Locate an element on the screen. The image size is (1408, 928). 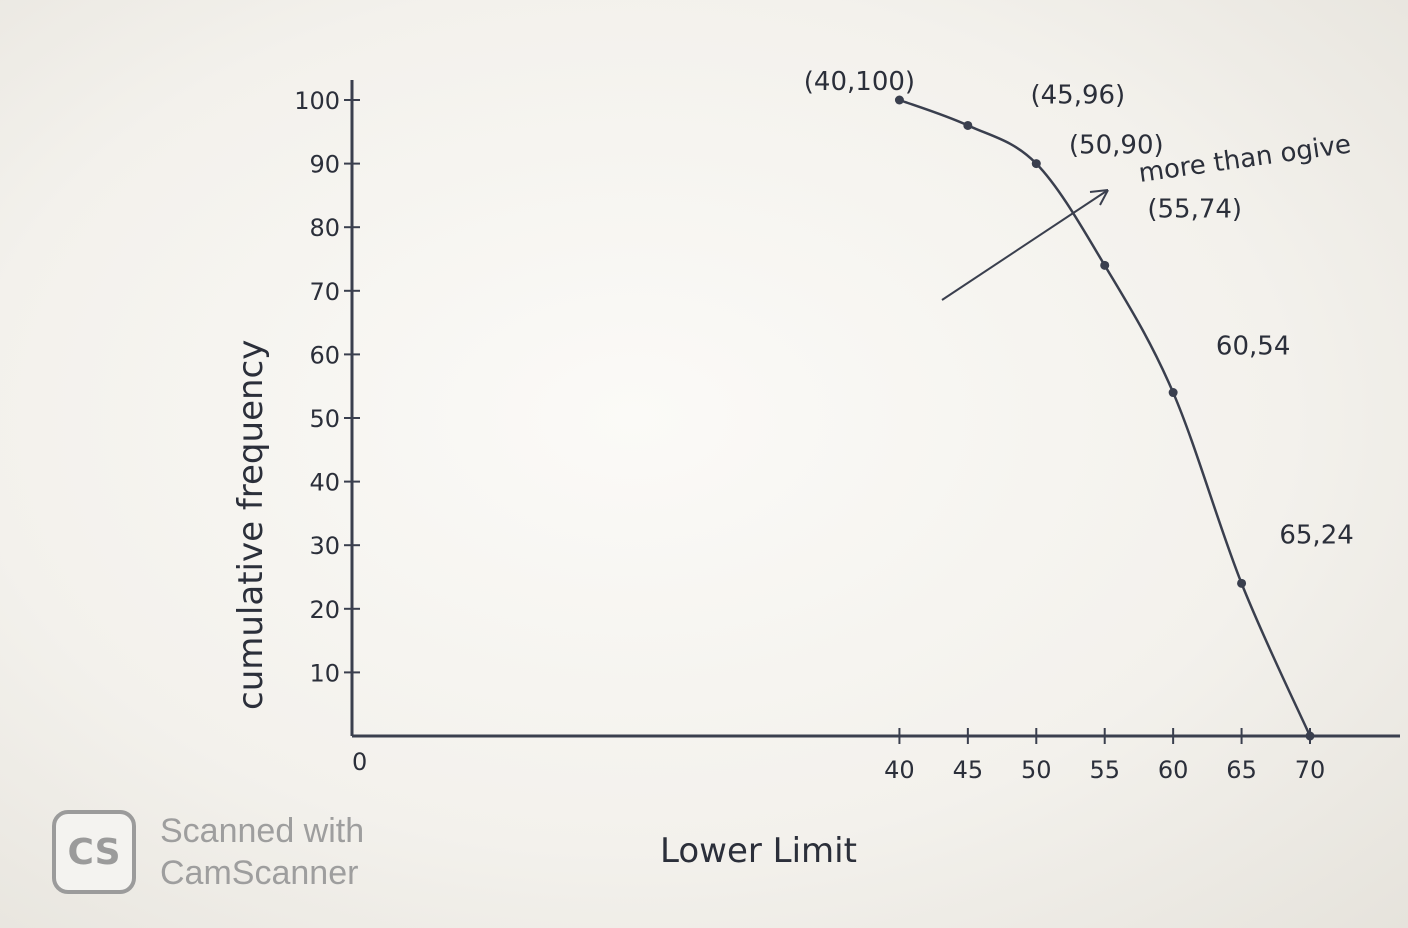
annotation-text: more than ogive is located at coordinates (1245, 158).